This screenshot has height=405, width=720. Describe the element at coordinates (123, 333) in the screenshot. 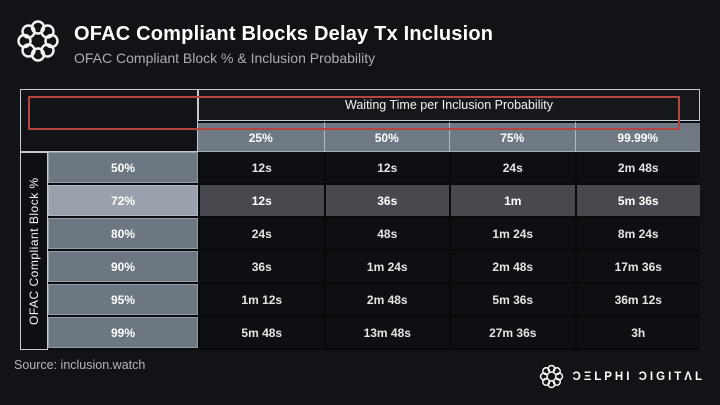

I see `row-label-99: 99%` at that location.